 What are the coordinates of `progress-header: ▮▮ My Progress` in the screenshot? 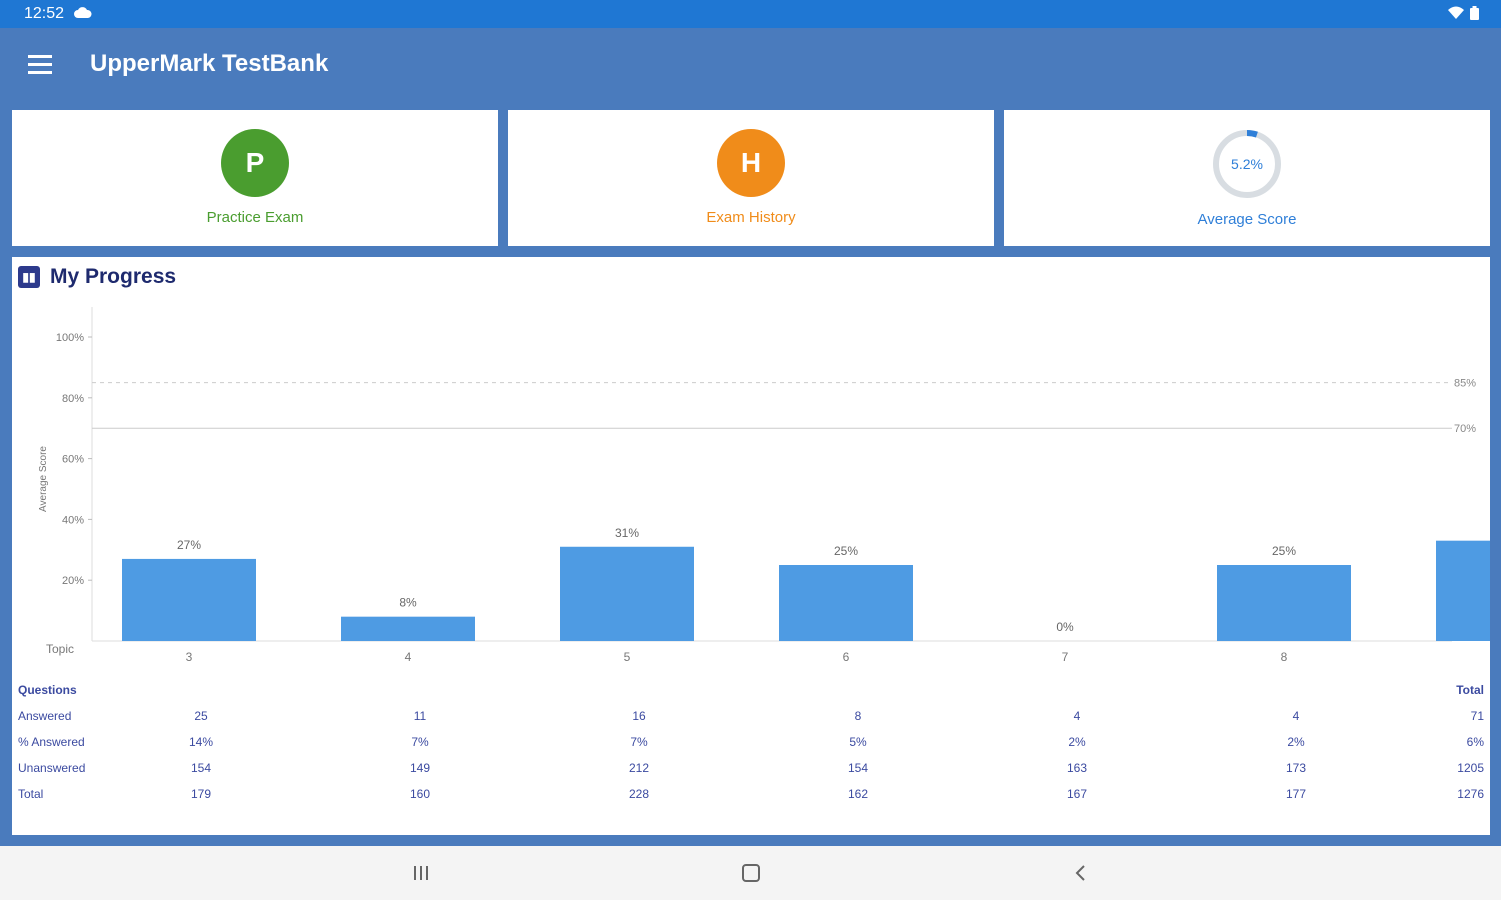 It's located at (97, 277).